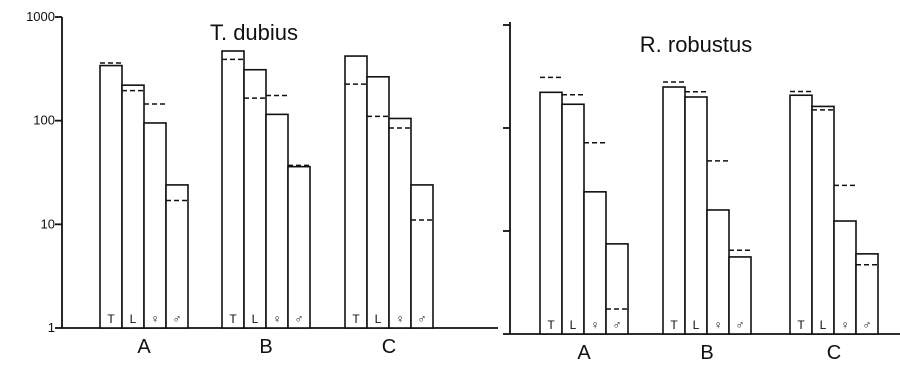 This screenshot has width=900, height=371. Describe the element at coordinates (44, 120) in the screenshot. I see `y-tick-label: 100` at that location.